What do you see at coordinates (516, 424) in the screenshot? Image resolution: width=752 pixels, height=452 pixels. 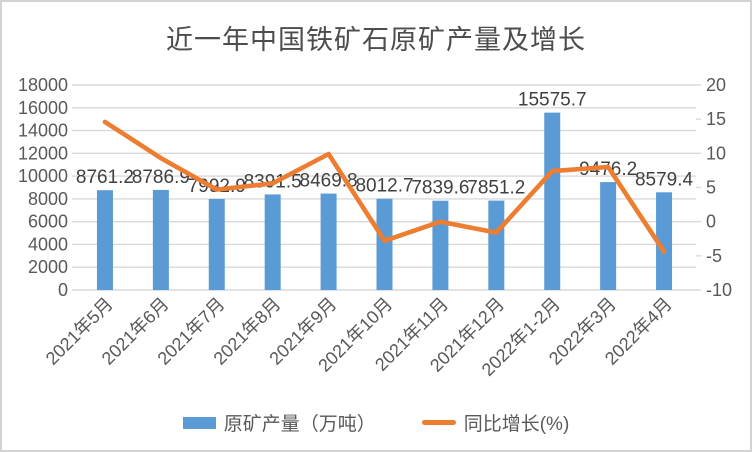 I see `legend-label-growth: 同比增长(%)` at bounding box center [516, 424].